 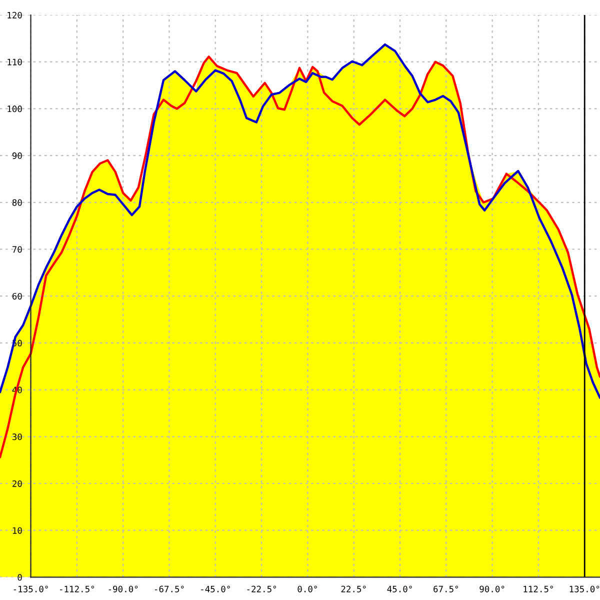 I want to click on x-tick-label: -112.5°, so click(x=77, y=589).